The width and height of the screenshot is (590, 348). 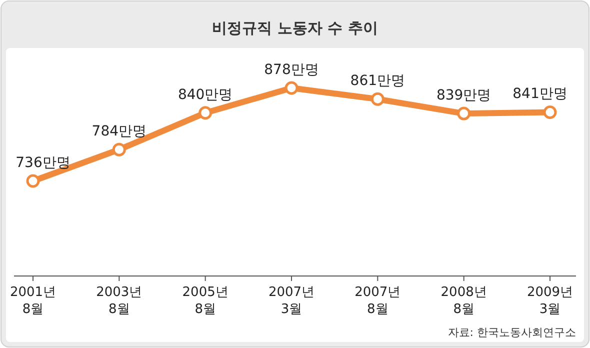 I want to click on data-label: 840만명, so click(x=205, y=94).